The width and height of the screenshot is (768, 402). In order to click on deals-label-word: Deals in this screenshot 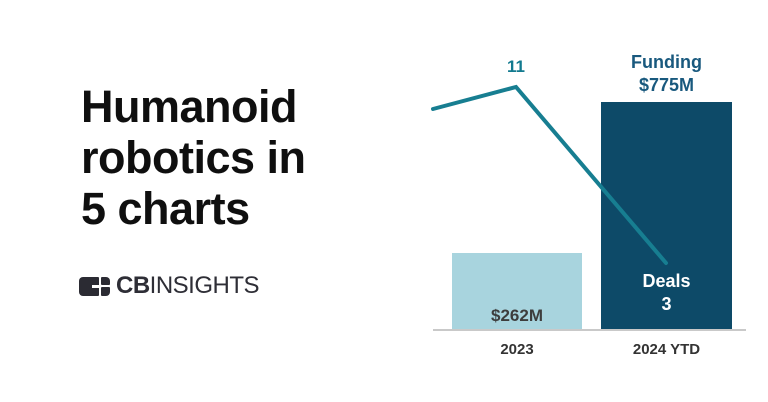, I will do `click(666, 281)`.